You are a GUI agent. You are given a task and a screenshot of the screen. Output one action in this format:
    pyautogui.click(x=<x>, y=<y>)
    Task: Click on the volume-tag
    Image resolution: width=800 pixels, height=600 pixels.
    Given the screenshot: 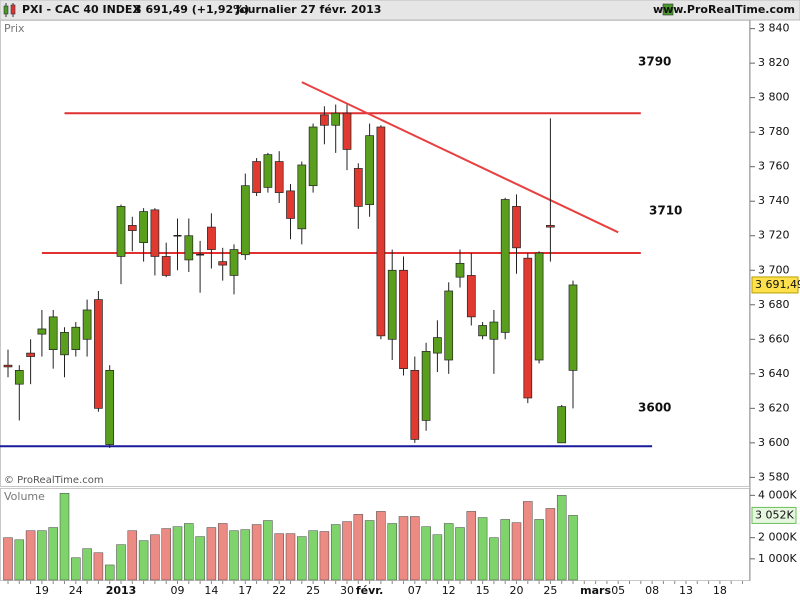 What is the action you would take?
    pyautogui.click(x=774, y=515)
    